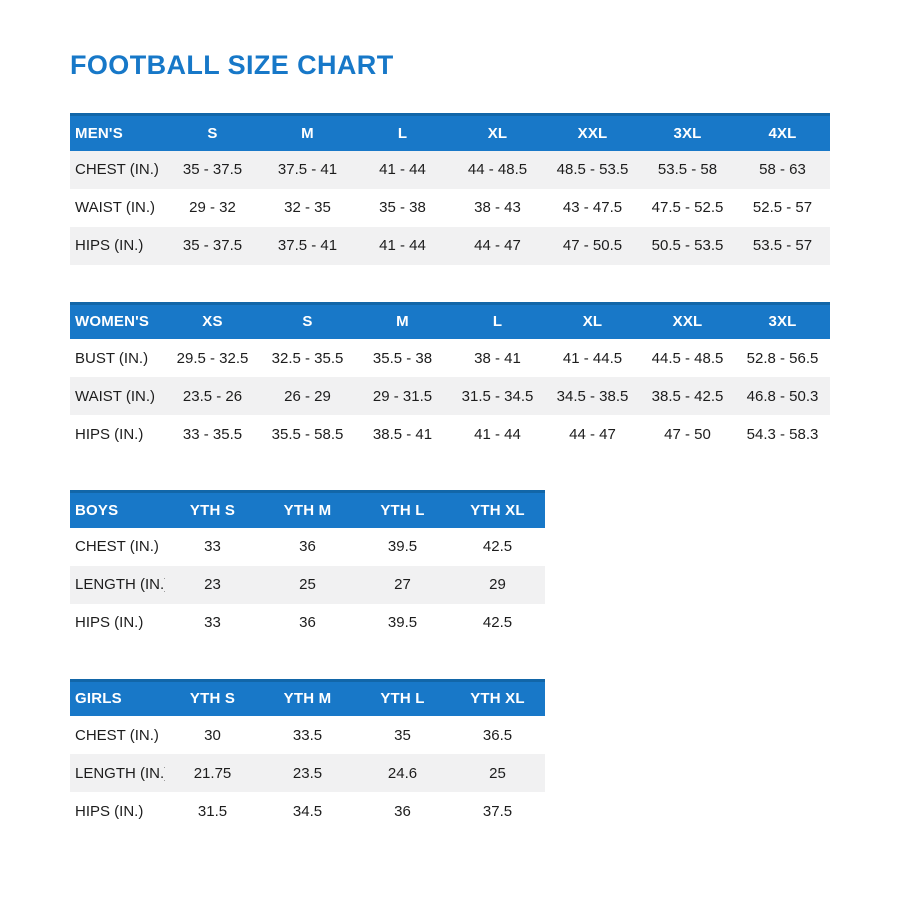 The width and height of the screenshot is (900, 900). I want to click on mens-header-row: MEN'S S M L XL XXL 3XL 4XL, so click(450, 132).